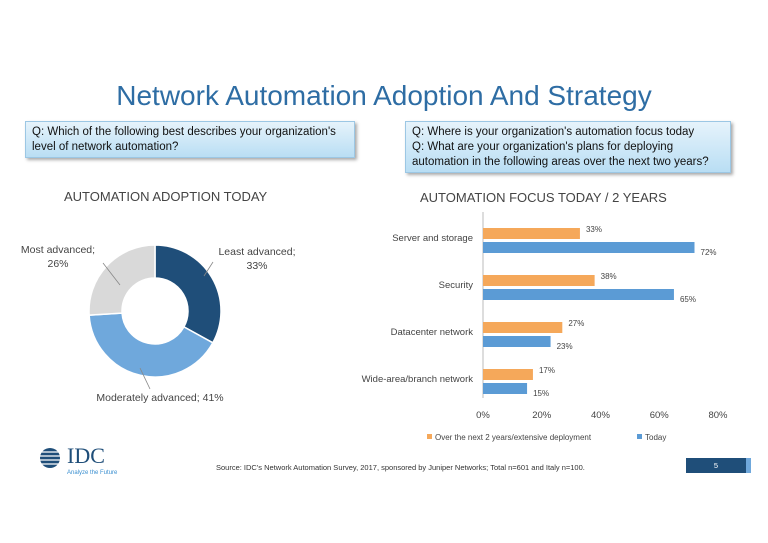  I want to click on data-label: 27%, so click(576, 323).